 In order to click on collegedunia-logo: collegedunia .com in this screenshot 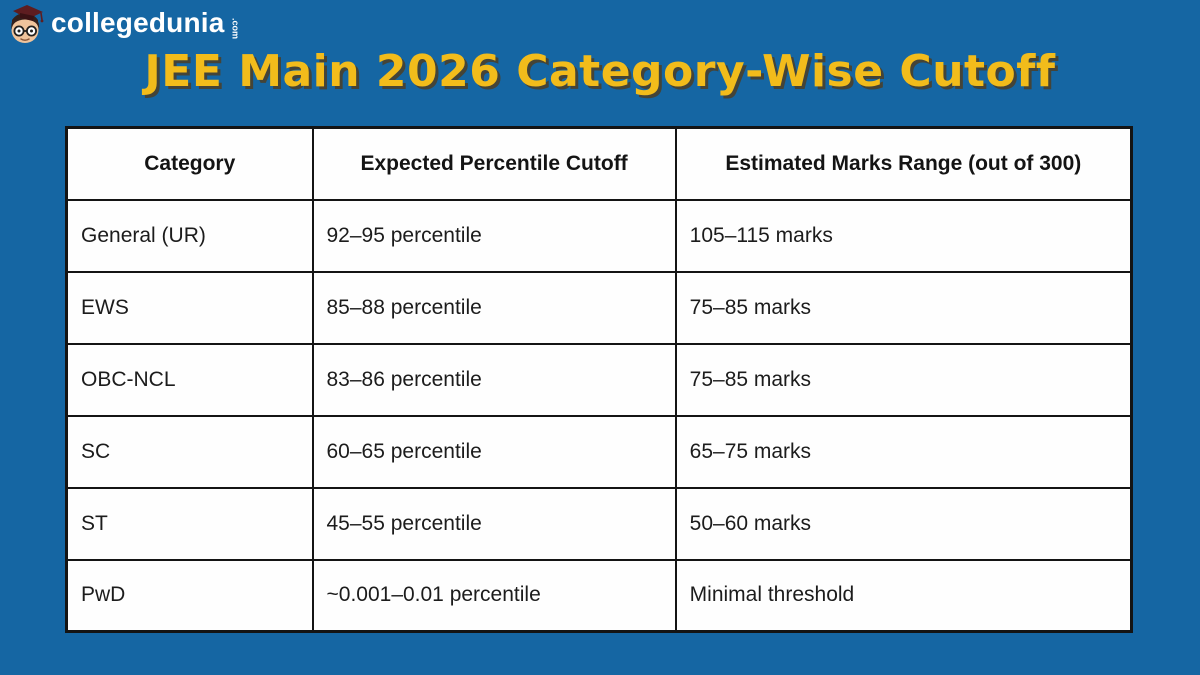, I will do `click(123, 25)`.